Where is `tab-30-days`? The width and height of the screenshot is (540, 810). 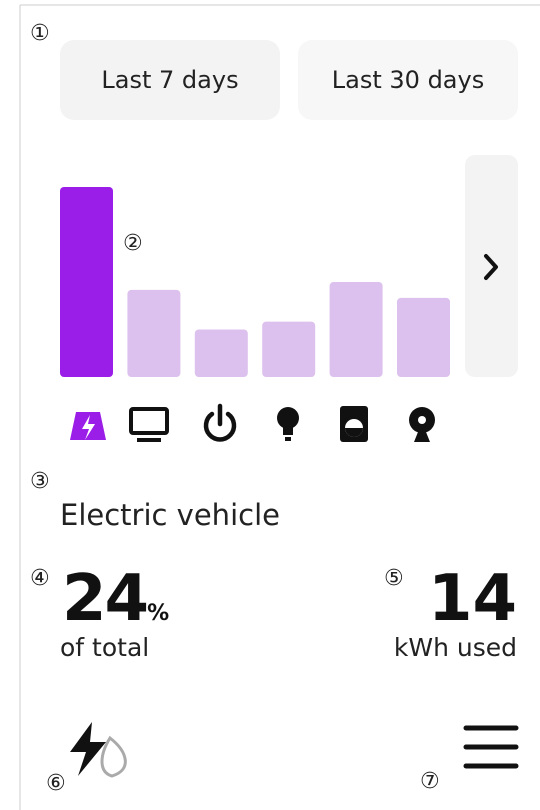 tab-30-days is located at coordinates (408, 80).